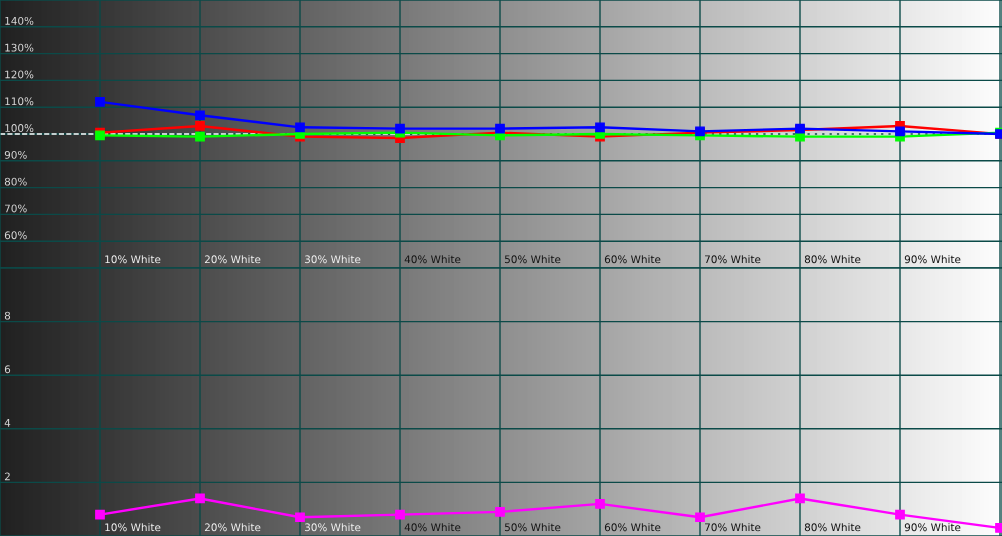 The image size is (1002, 536). I want to click on y-tick-label: 140%, so click(19, 20).